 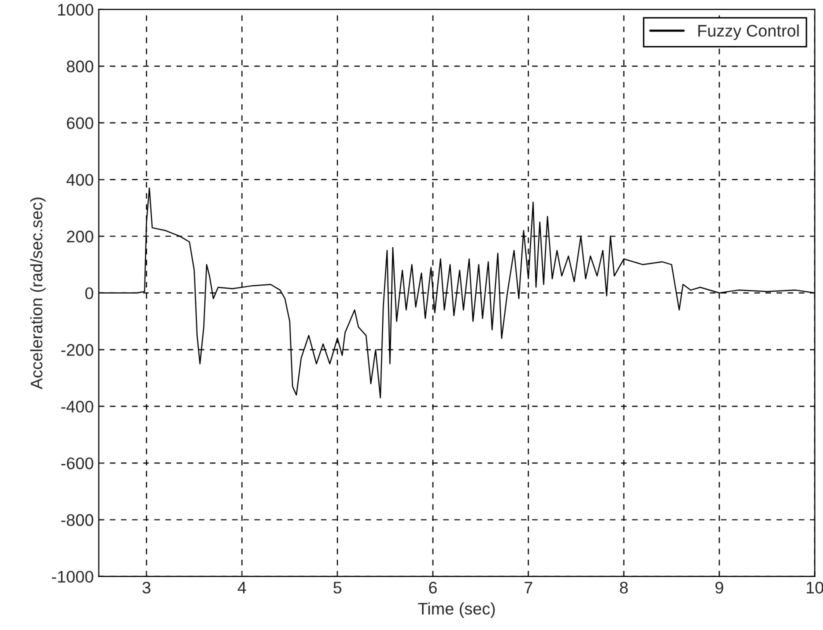 I want to click on y-tick-label: 600, so click(x=80, y=123).